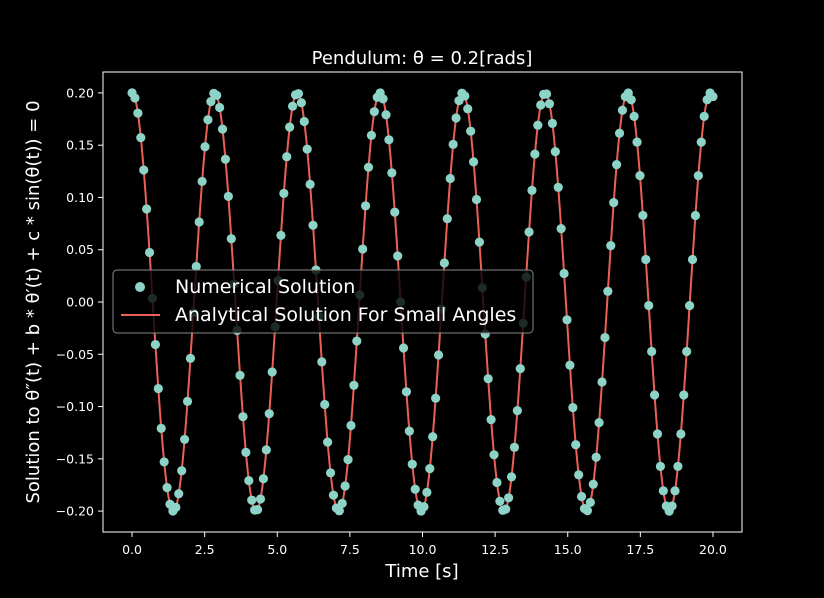  Describe the element at coordinates (80, 92) in the screenshot. I see `y-tick-label: 0.20` at that location.